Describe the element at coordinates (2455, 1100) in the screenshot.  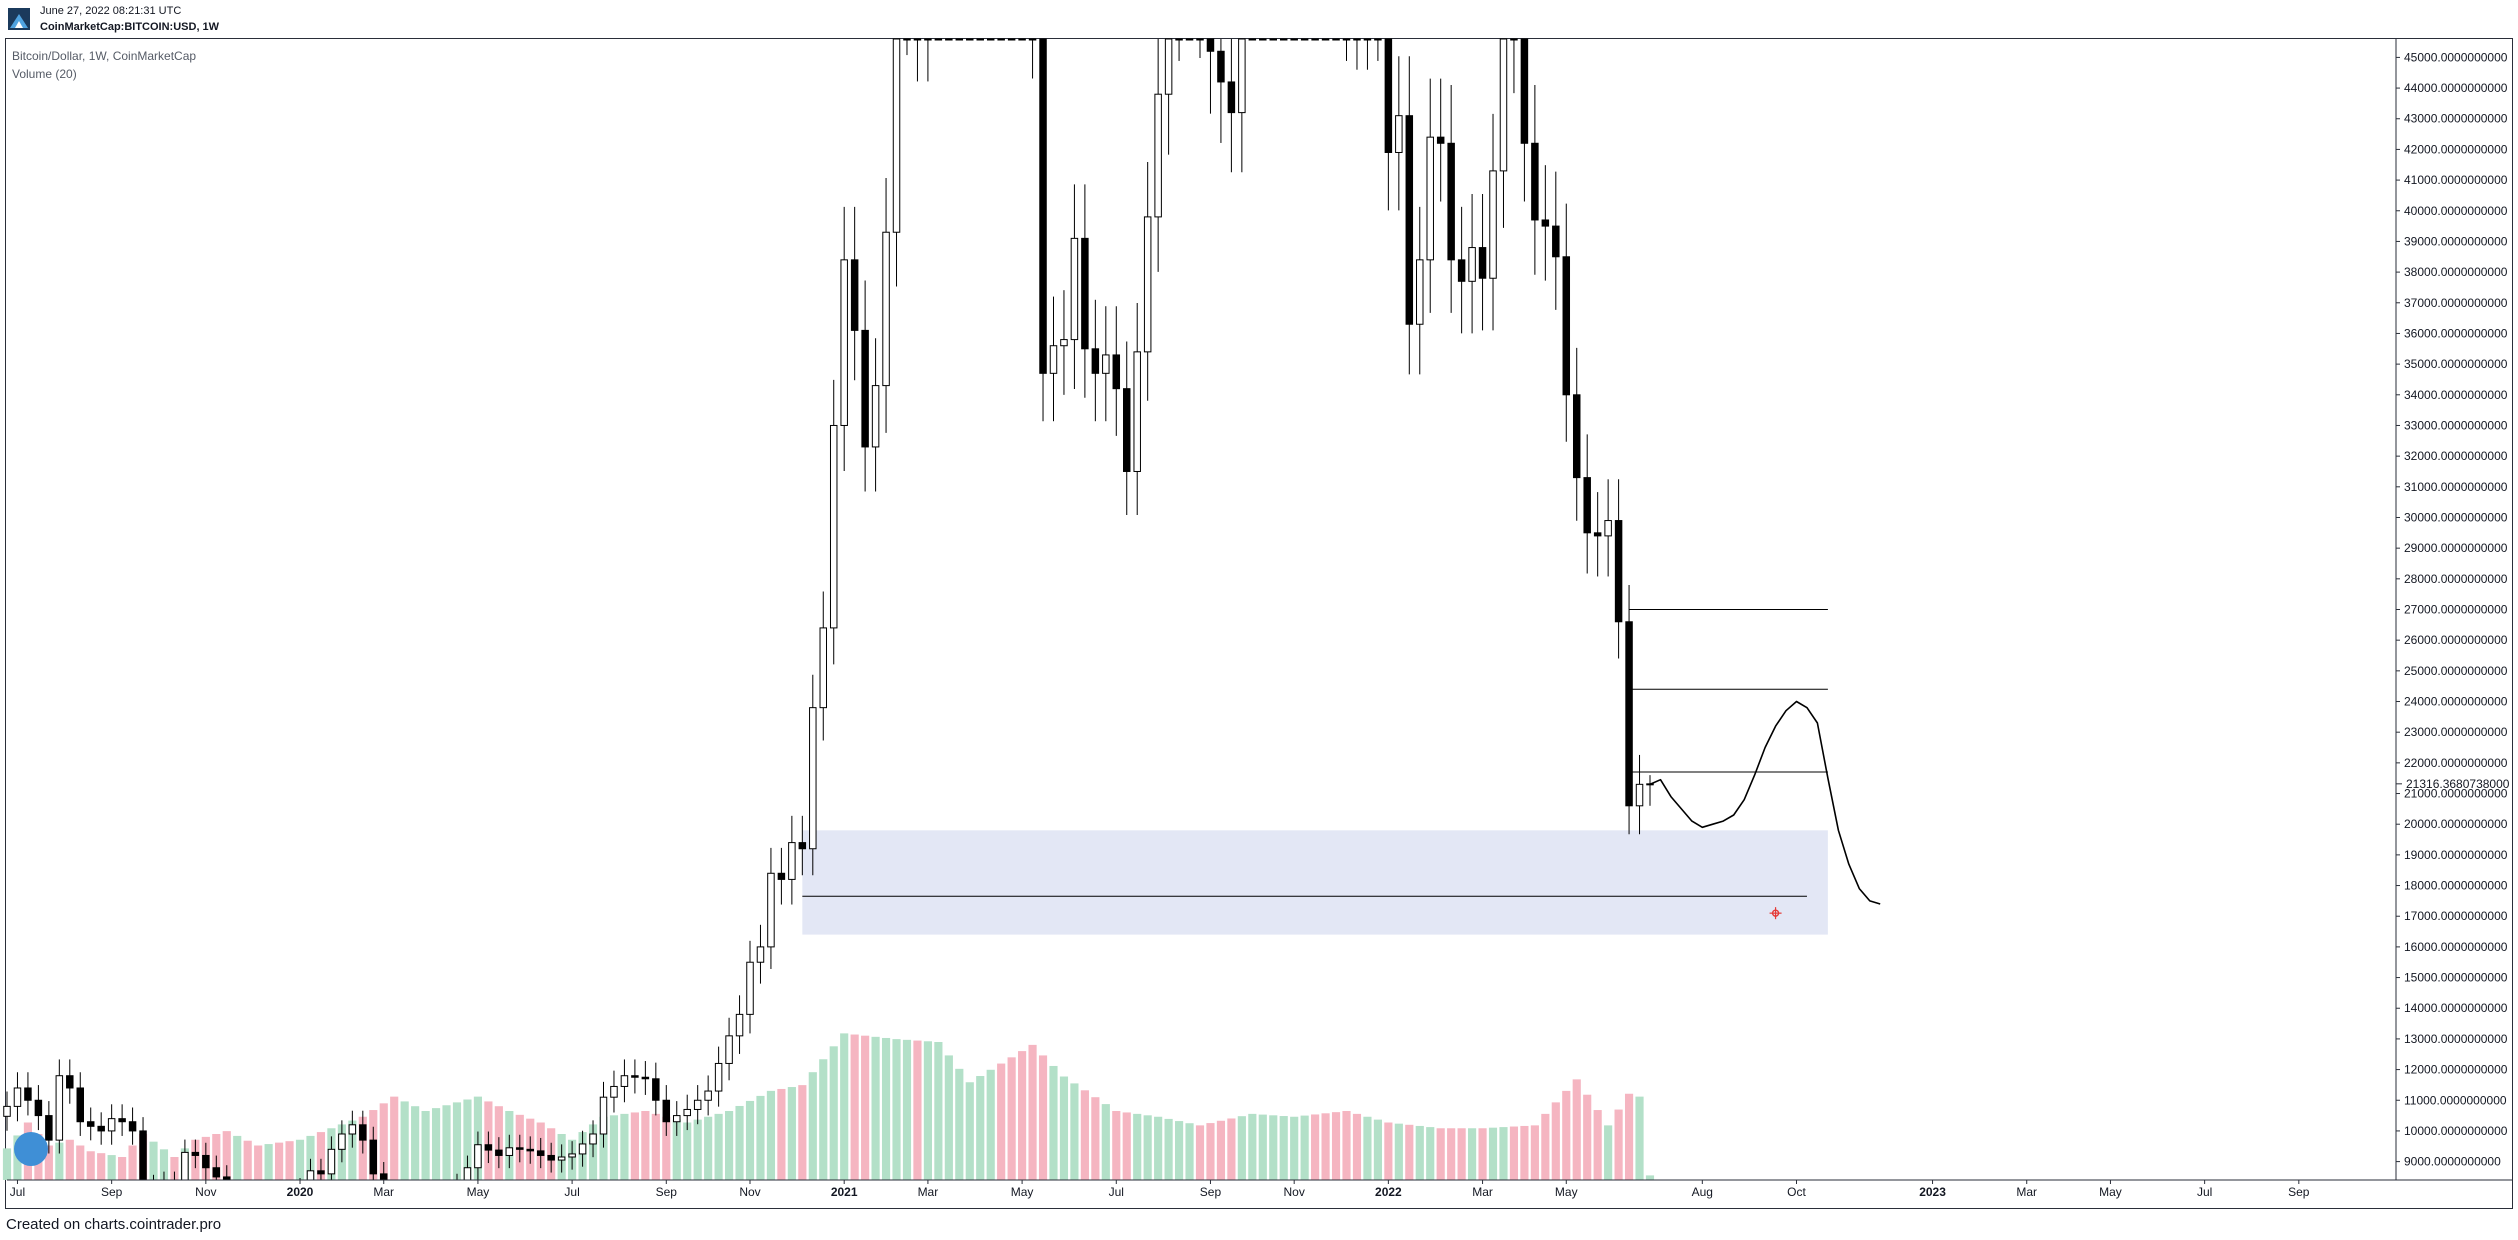
I see `price-tick-label: 11000.0000000000` at that location.